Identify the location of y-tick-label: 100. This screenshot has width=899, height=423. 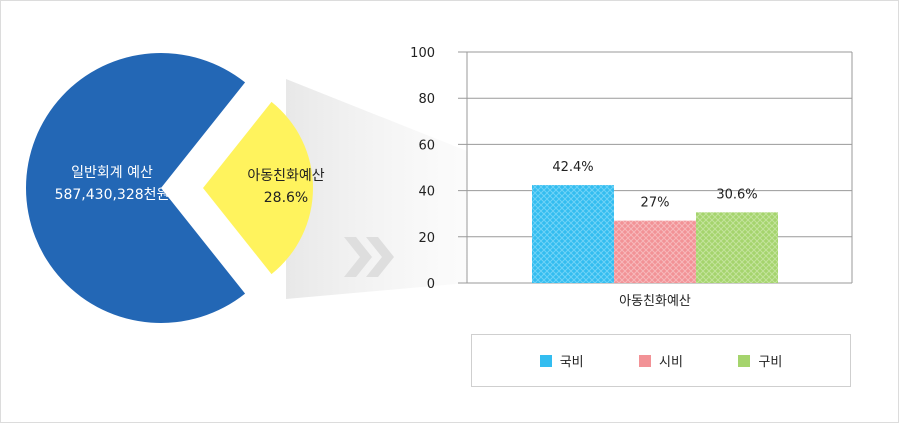
(422, 53).